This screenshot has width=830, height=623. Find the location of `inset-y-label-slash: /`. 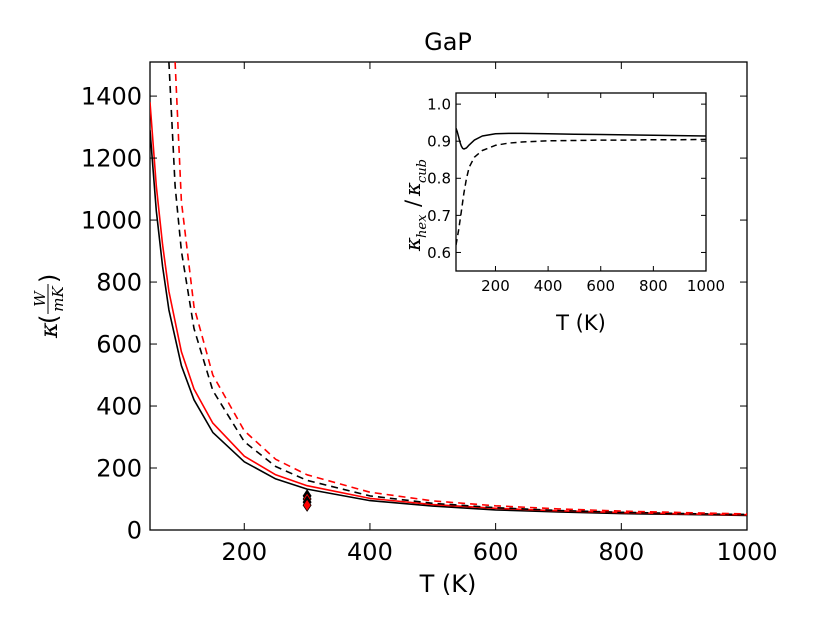

inset-y-label-slash: / is located at coordinates (413, 203).